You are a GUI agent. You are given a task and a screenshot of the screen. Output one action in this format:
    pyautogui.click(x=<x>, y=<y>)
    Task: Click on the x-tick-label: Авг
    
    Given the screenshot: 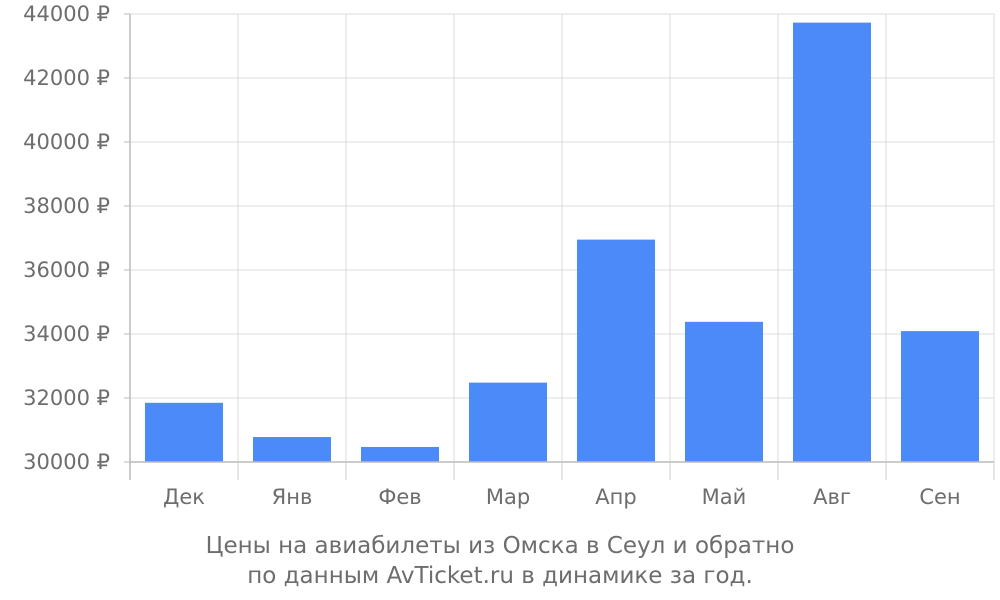 What is the action you would take?
    pyautogui.click(x=832, y=497)
    